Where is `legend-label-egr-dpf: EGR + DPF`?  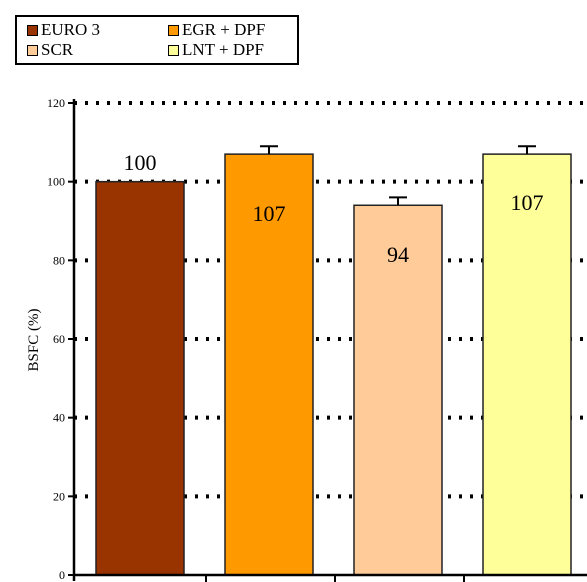 legend-label-egr-dpf: EGR + DPF is located at coordinates (224, 29).